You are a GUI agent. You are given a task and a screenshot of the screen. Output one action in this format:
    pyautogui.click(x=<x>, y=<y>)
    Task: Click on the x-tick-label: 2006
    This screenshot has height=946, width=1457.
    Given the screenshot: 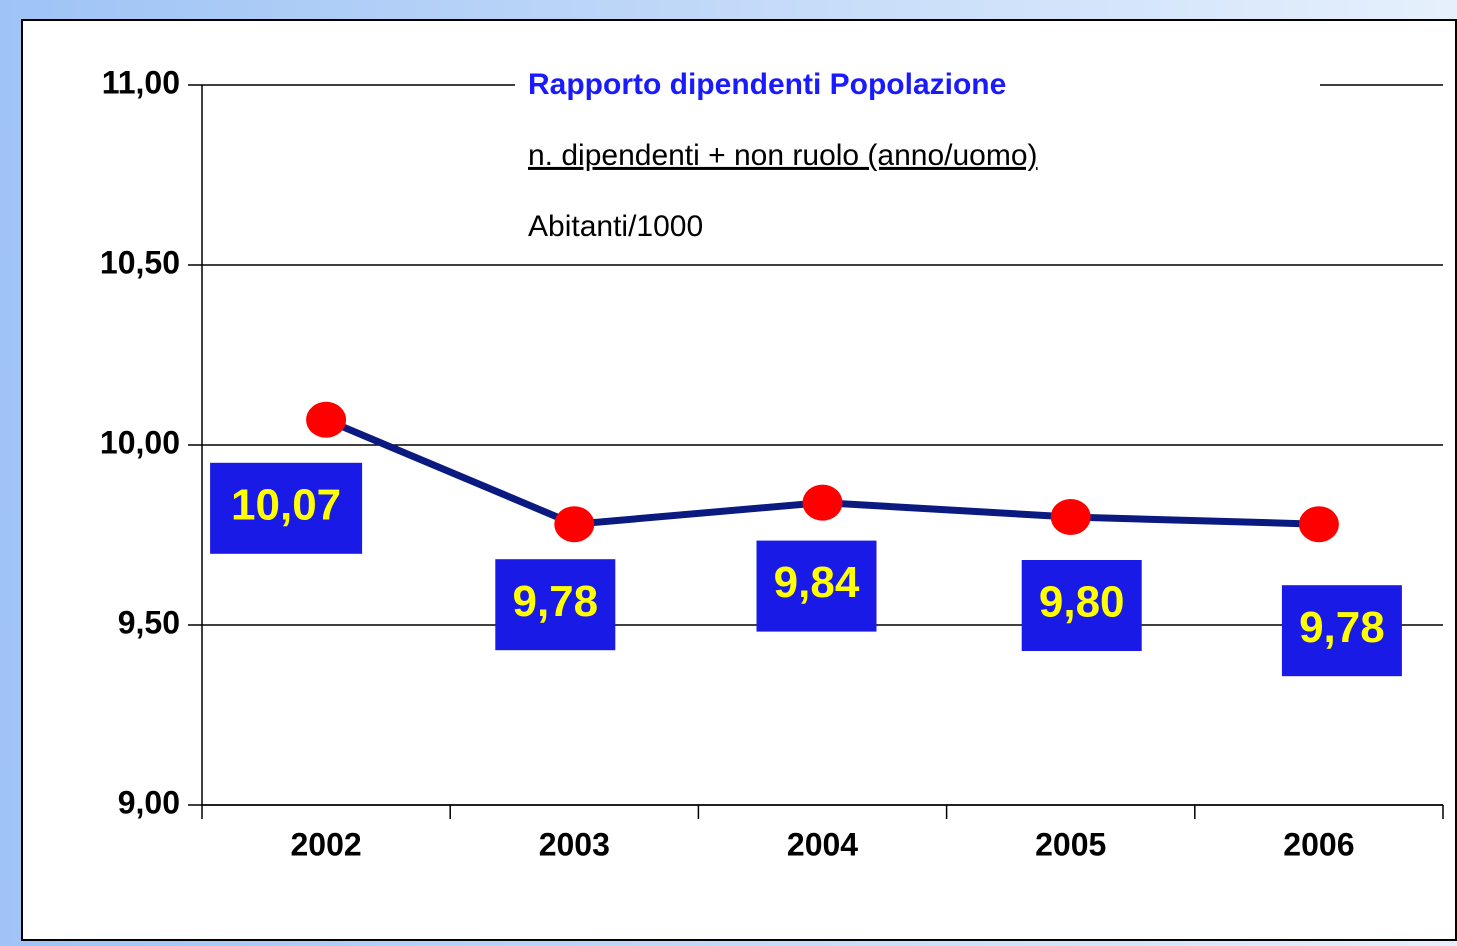 What is the action you would take?
    pyautogui.click(x=1318, y=844)
    